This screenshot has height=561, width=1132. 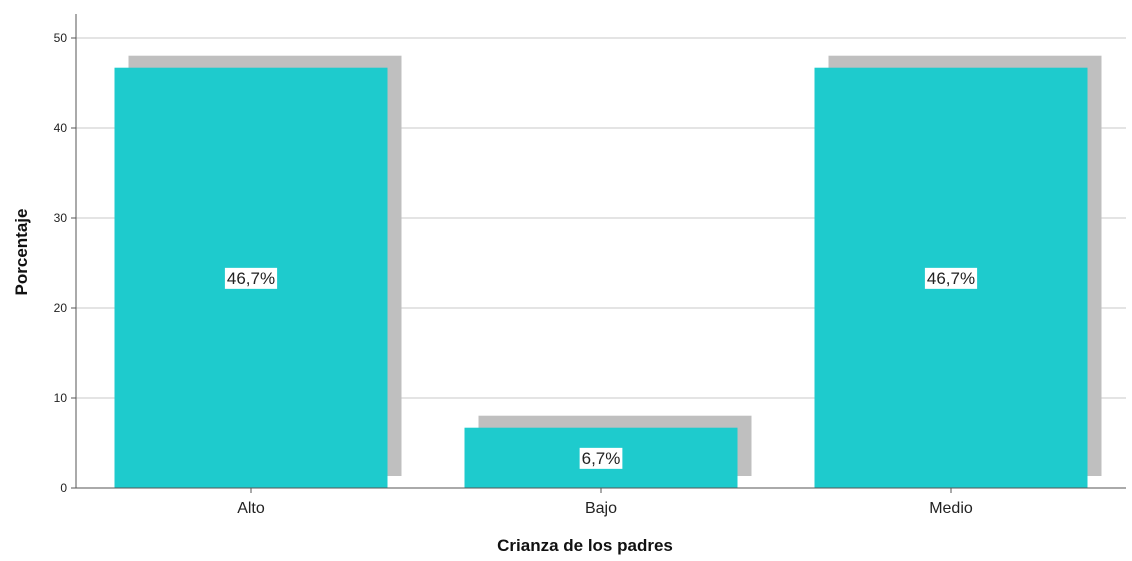 What do you see at coordinates (61, 38) in the screenshot?
I see `y-tick-label: 50` at bounding box center [61, 38].